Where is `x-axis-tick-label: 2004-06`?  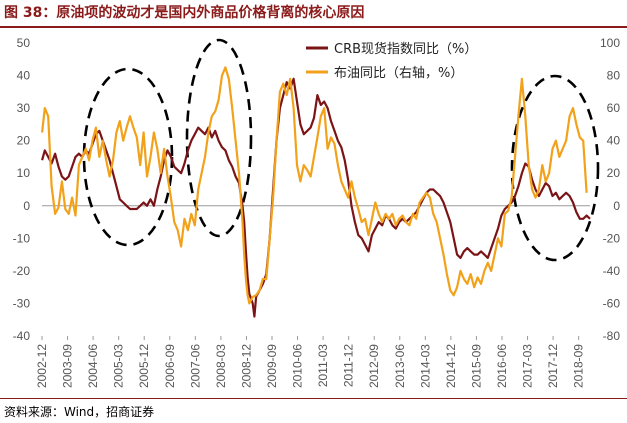
x-axis-tick-label: 2004-06 is located at coordinates (93, 366).